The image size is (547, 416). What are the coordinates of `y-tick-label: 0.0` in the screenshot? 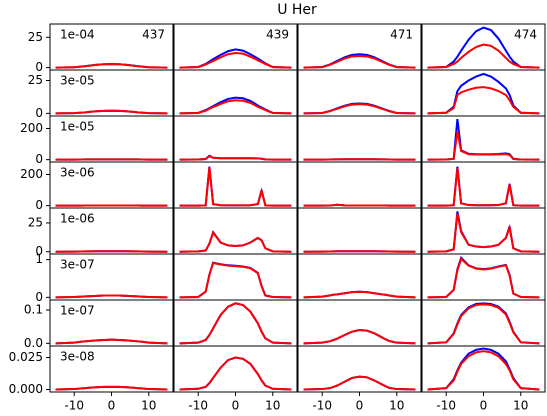 It's located at (33, 343).